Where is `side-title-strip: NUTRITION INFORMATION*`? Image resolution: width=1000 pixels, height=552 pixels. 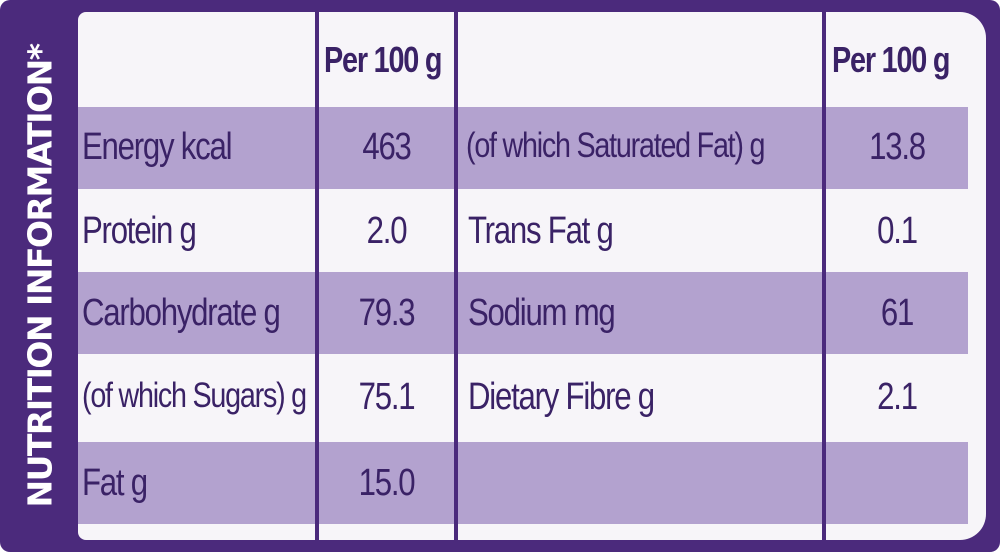
side-title-strip: NUTRITION INFORMATION* is located at coordinates (39, 276).